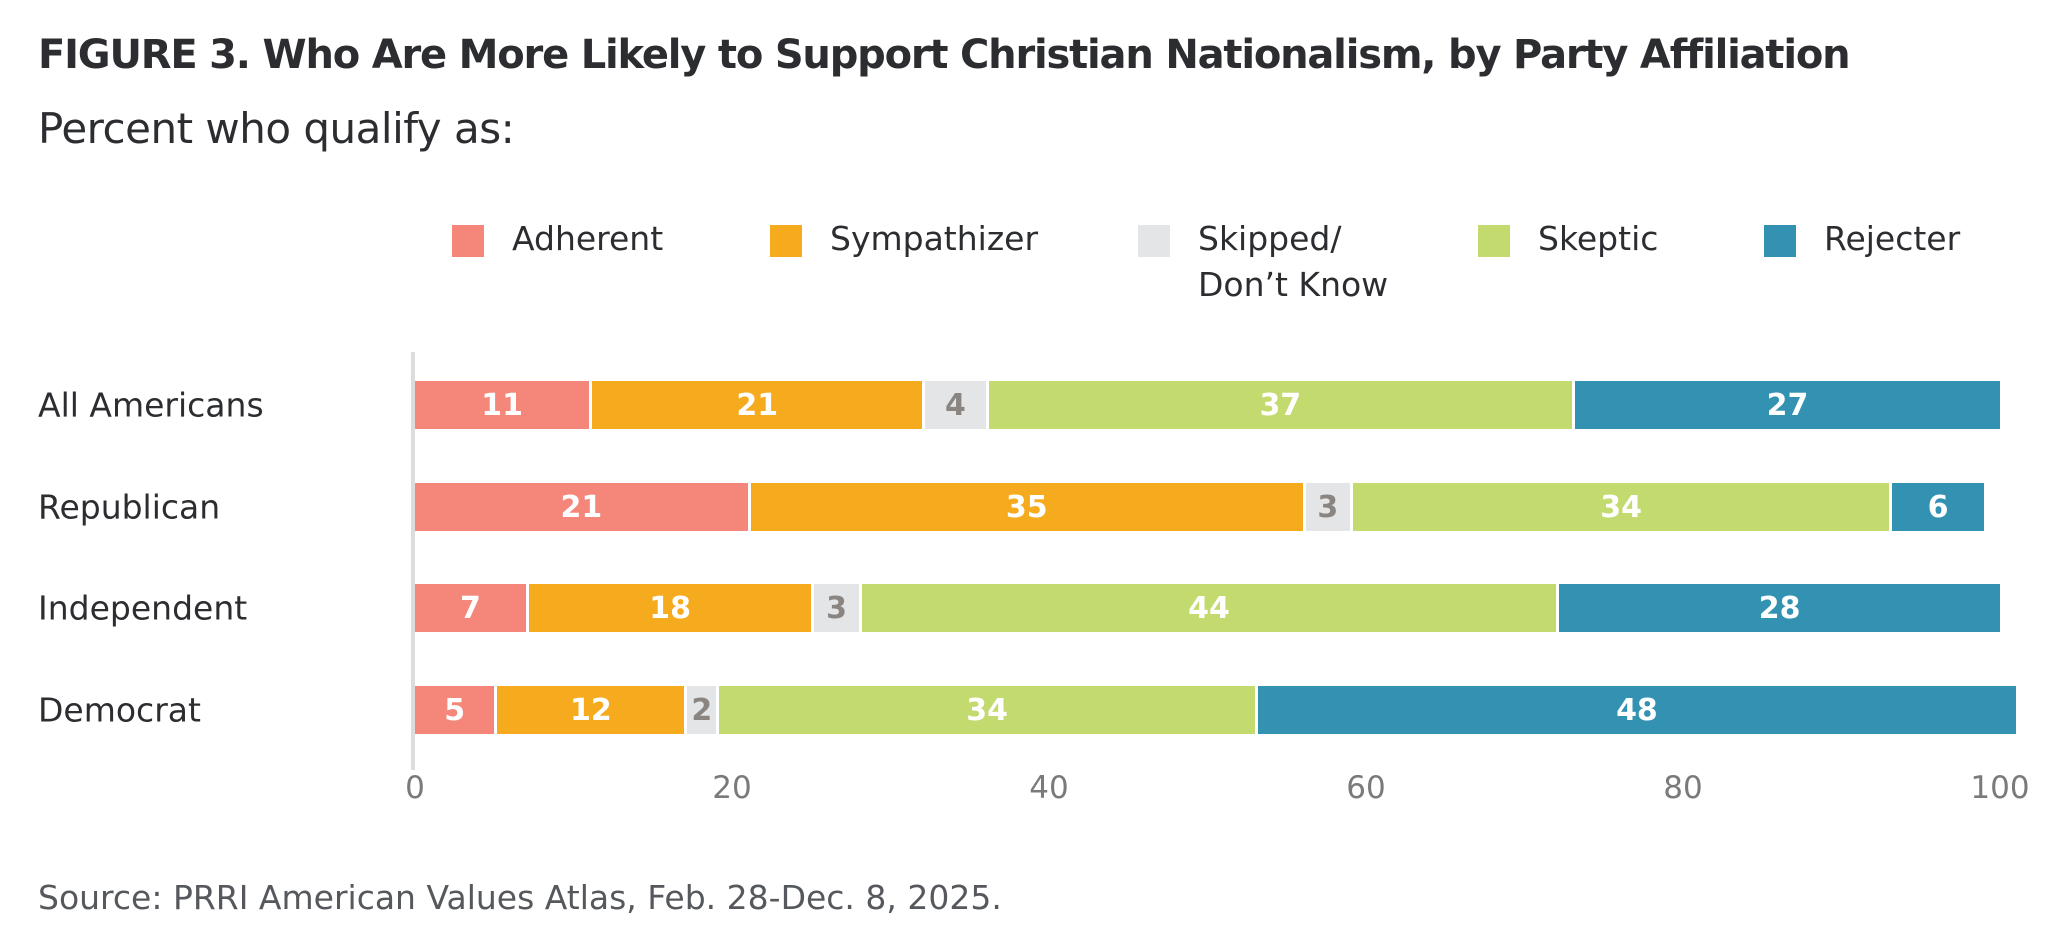 The height and width of the screenshot is (945, 2063). Describe the element at coordinates (502, 405) in the screenshot. I see `bar-segment-adherent: 11` at that location.